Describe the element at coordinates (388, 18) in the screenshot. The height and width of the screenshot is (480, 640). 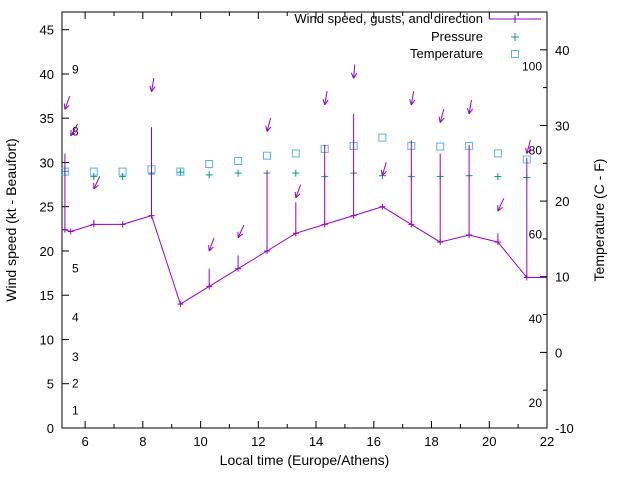
I see `svg-text:Wind speed, gusts, and directi: Wind speed, gusts, and direction` at that location.